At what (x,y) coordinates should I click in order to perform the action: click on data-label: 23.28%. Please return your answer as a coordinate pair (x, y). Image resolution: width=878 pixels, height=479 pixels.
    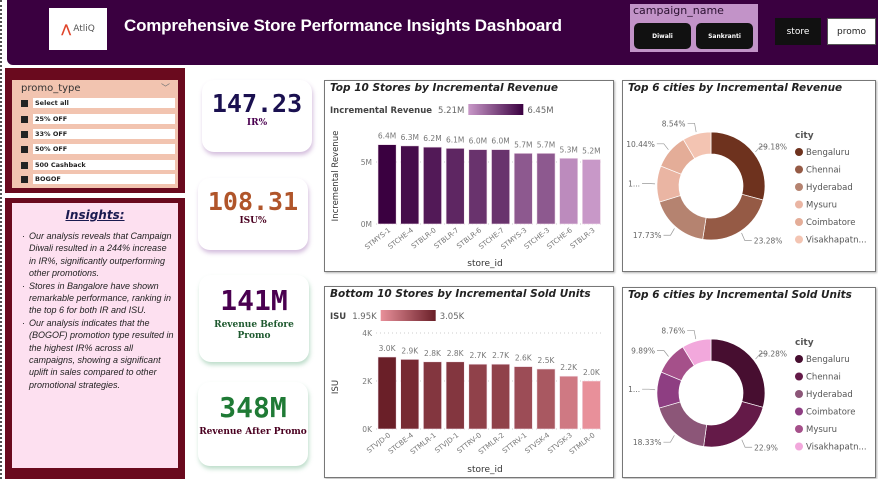
    Looking at the image, I should click on (768, 240).